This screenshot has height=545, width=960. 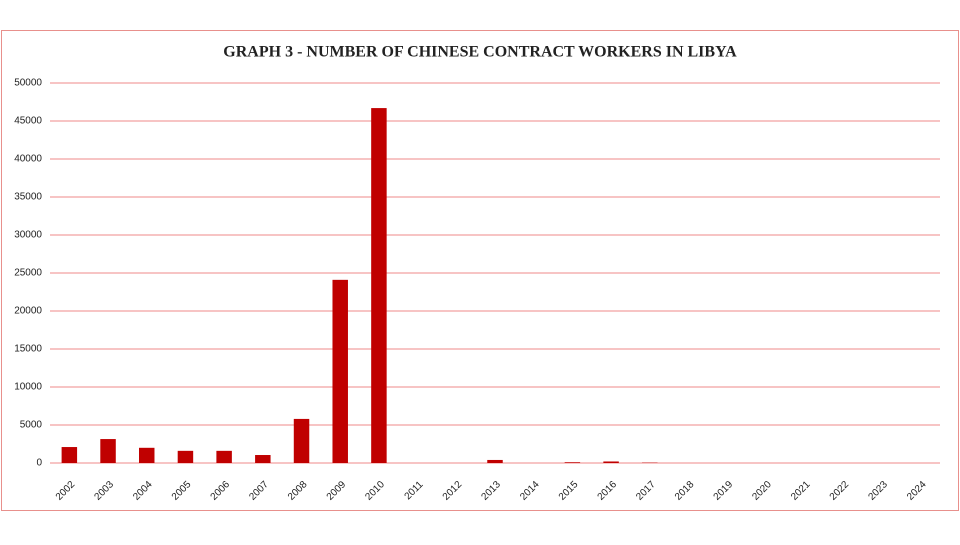 I want to click on x-tick-label: 2018, so click(x=685, y=491).